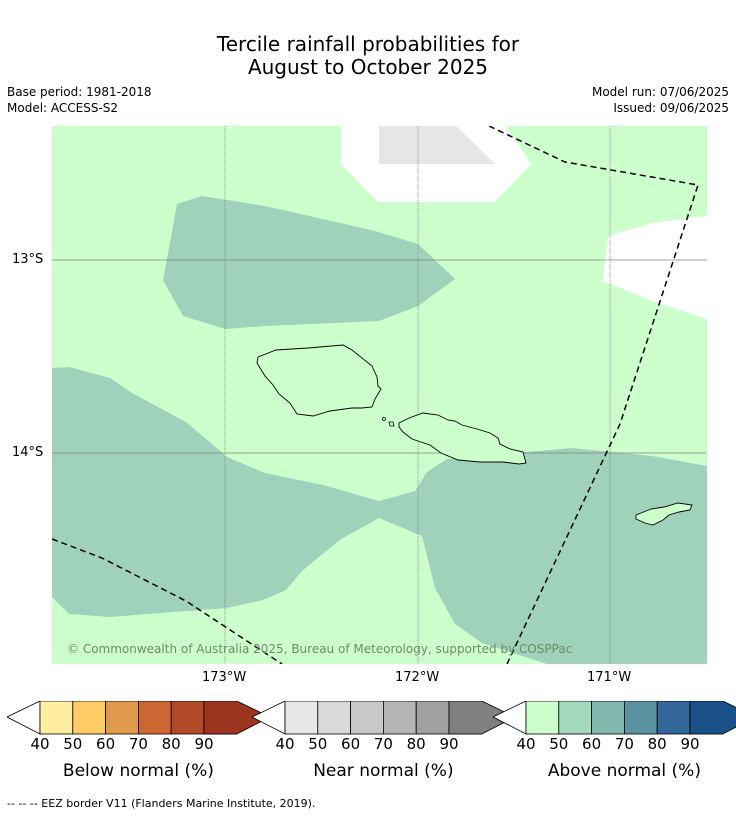  I want to click on island-upolu, so click(462, 438).